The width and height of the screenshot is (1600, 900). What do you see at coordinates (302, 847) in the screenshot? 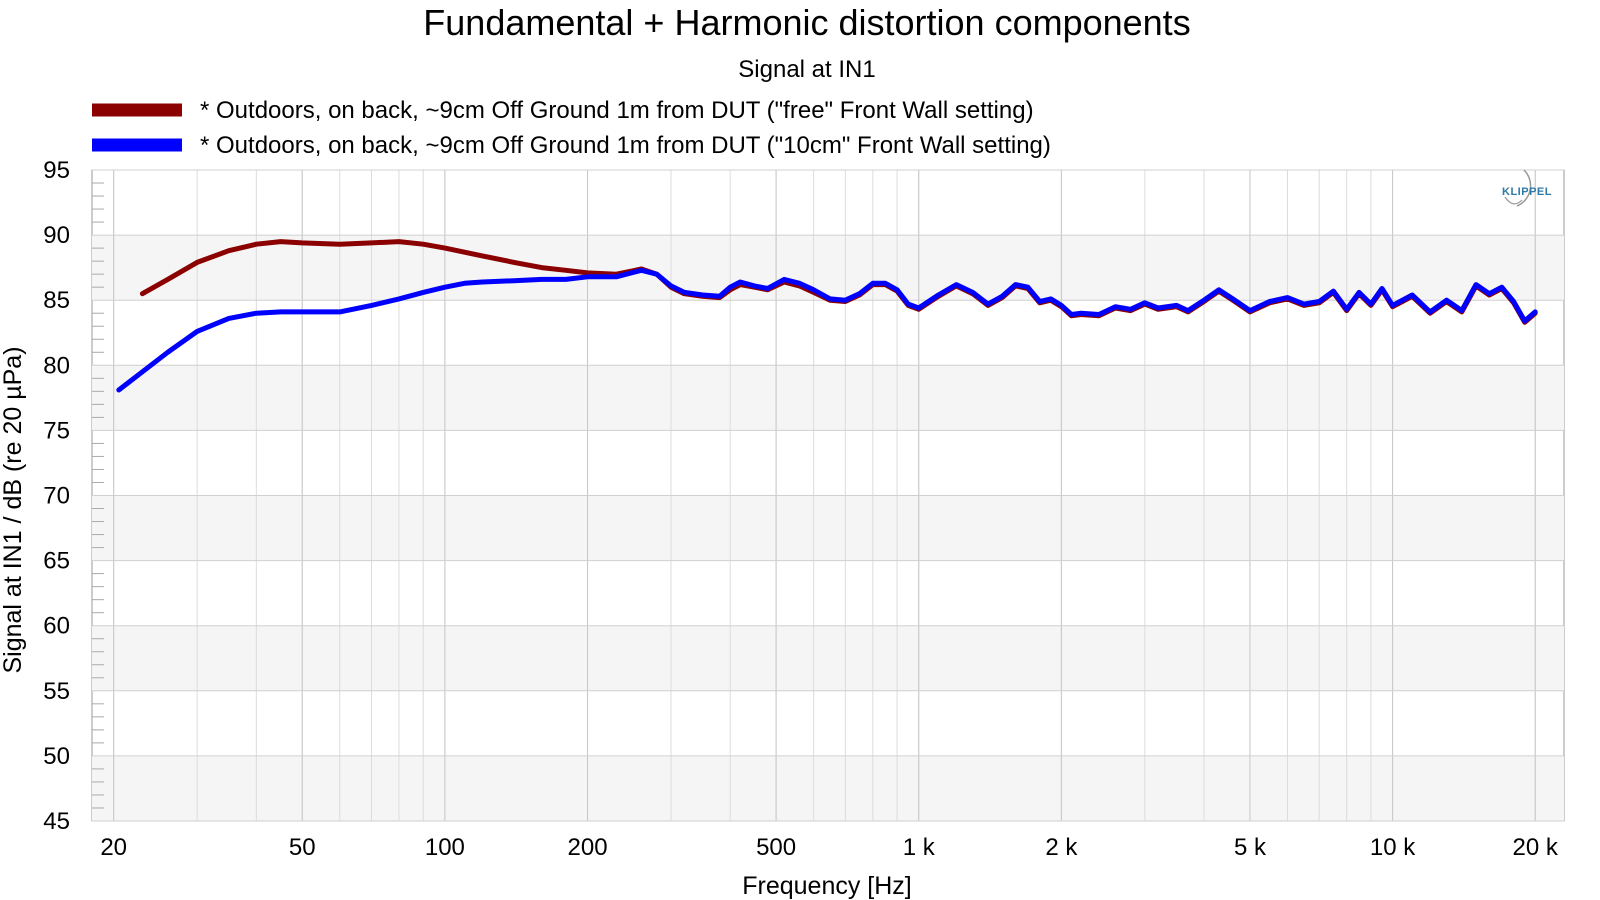
I see `x-tick-label: 50` at bounding box center [302, 847].